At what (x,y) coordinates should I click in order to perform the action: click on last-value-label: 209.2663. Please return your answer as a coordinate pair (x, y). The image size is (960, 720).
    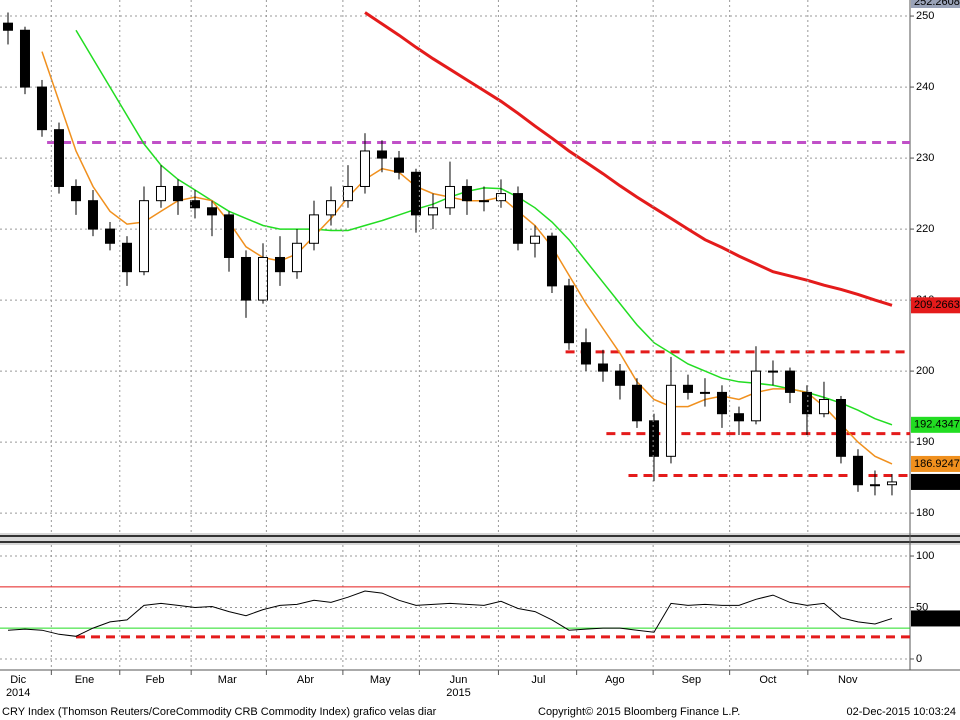
    Looking at the image, I should click on (937, 305).